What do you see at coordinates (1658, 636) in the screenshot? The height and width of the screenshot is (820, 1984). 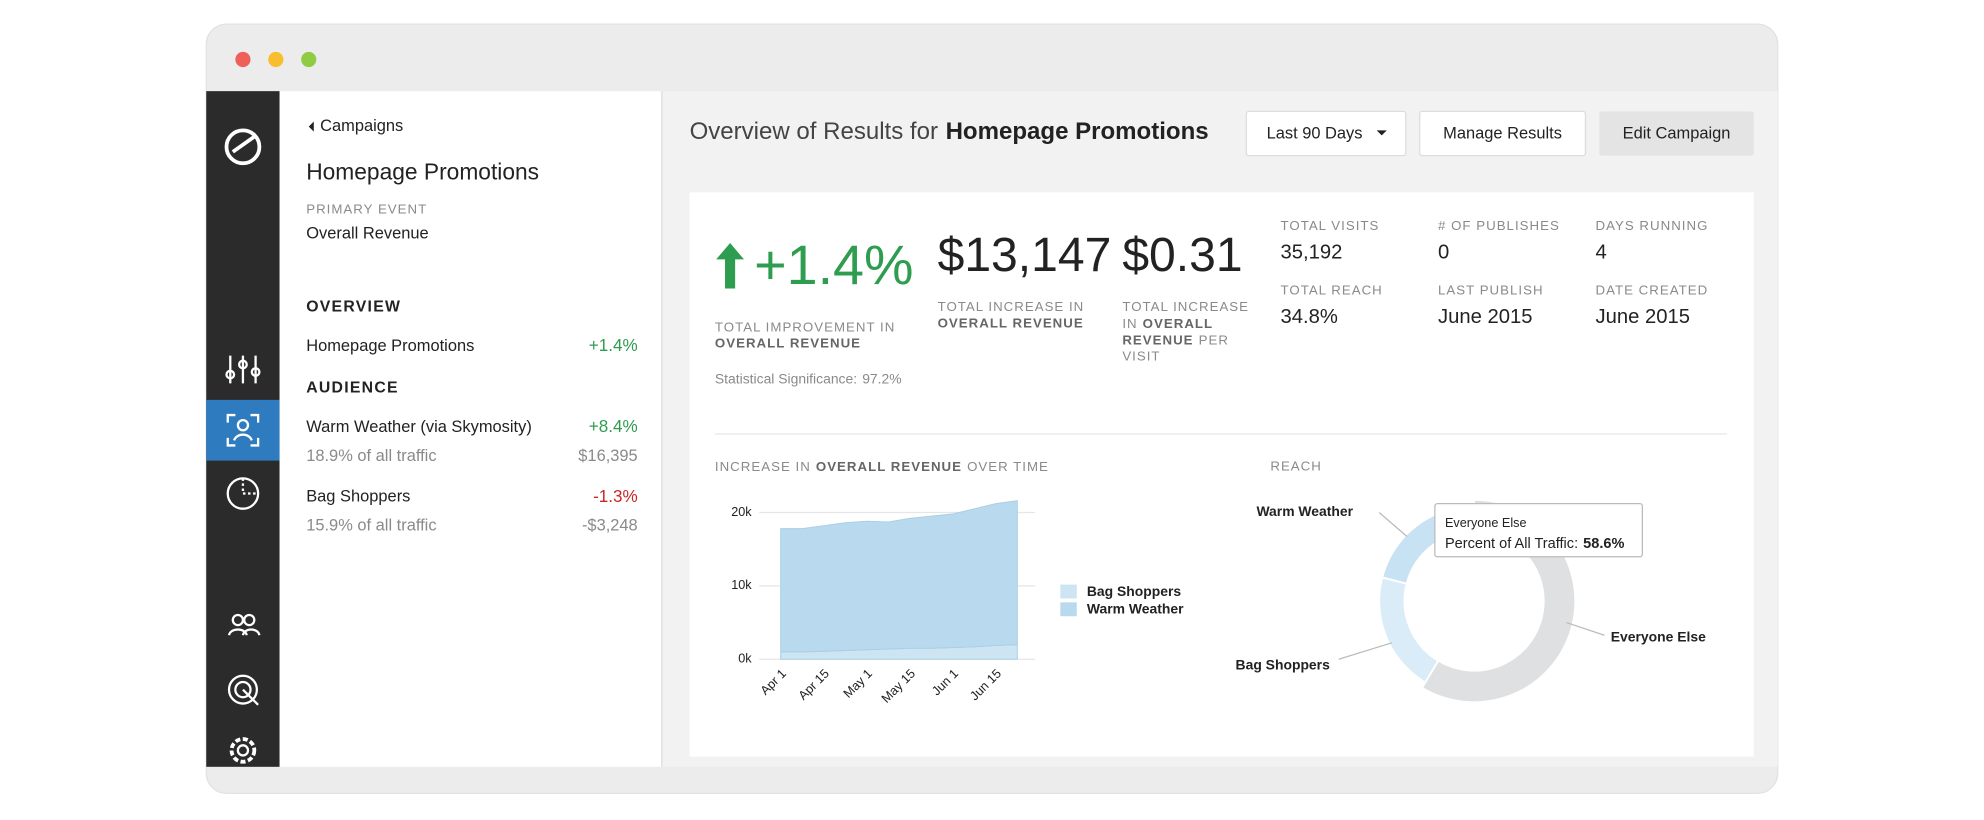 I see `slice-label: Everyone Else` at bounding box center [1658, 636].